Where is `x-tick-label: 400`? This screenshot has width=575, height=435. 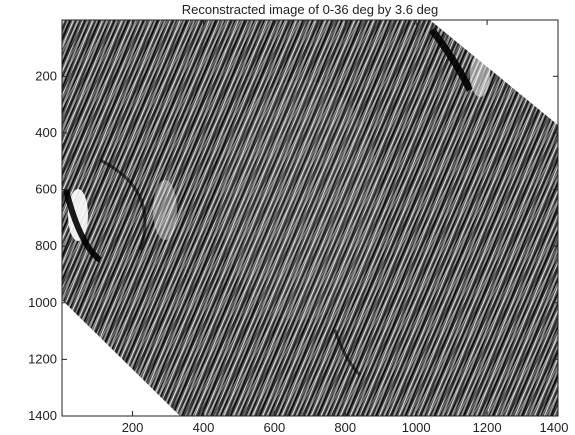 x-tick-label: 400 is located at coordinates (204, 427).